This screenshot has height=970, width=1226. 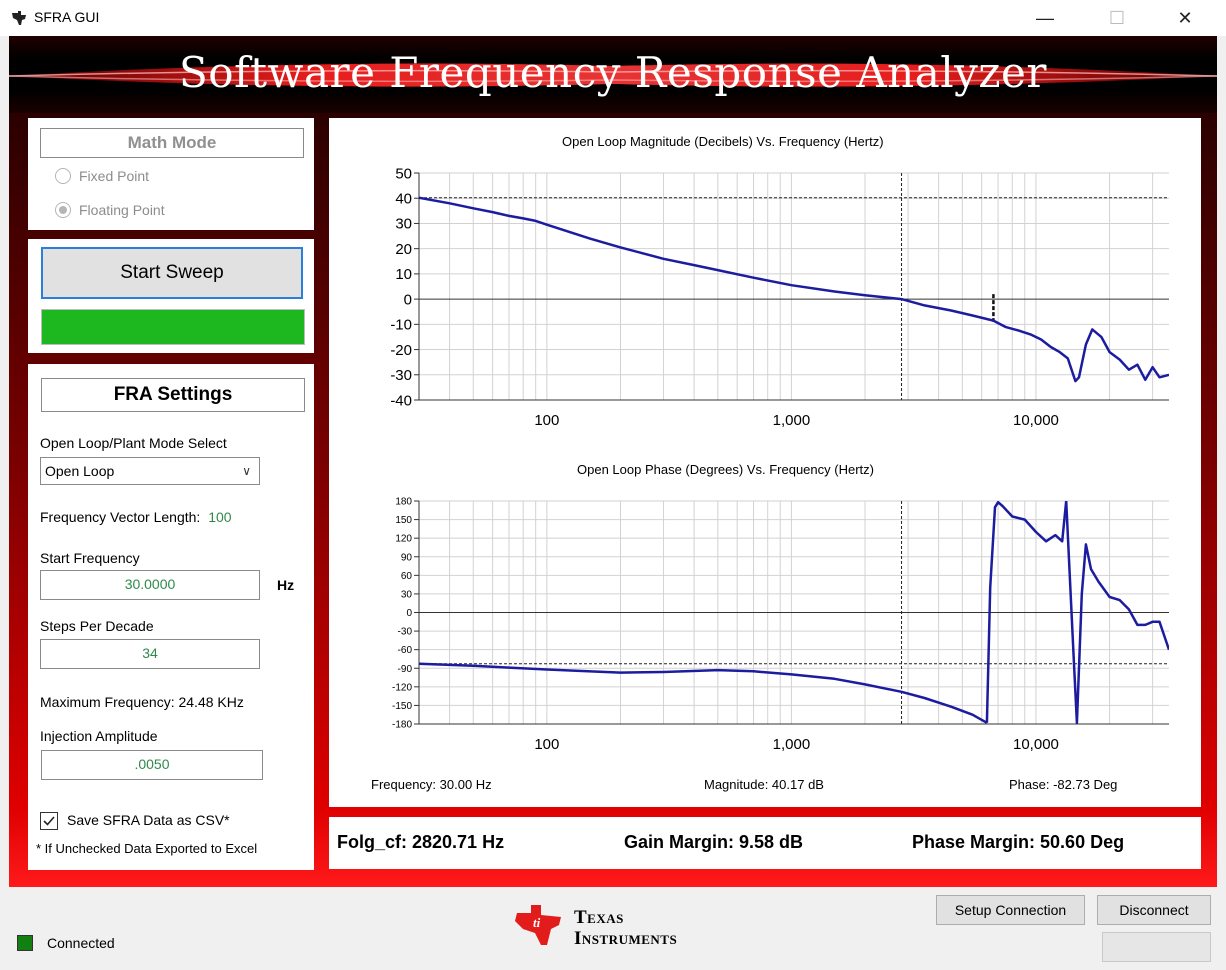 I want to click on mode-select-label: Open Loop/Plant Mode Select, so click(x=133, y=443).